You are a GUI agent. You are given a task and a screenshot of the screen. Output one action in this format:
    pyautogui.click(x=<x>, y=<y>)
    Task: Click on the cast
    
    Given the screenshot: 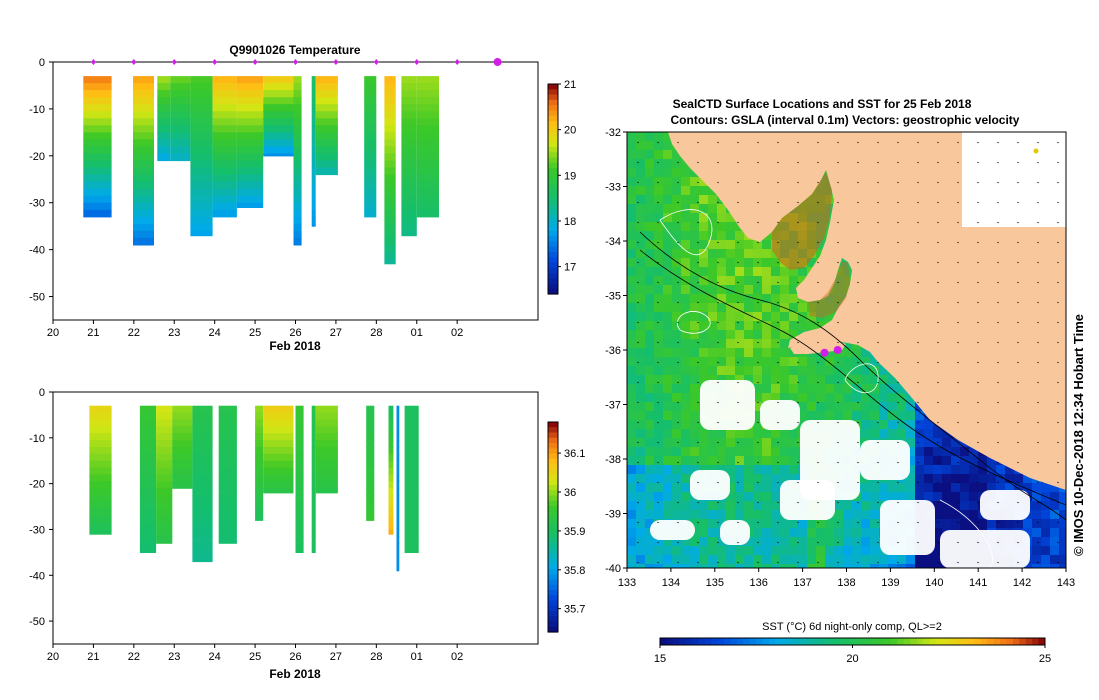 What is the action you would take?
    pyautogui.click(x=278, y=449)
    